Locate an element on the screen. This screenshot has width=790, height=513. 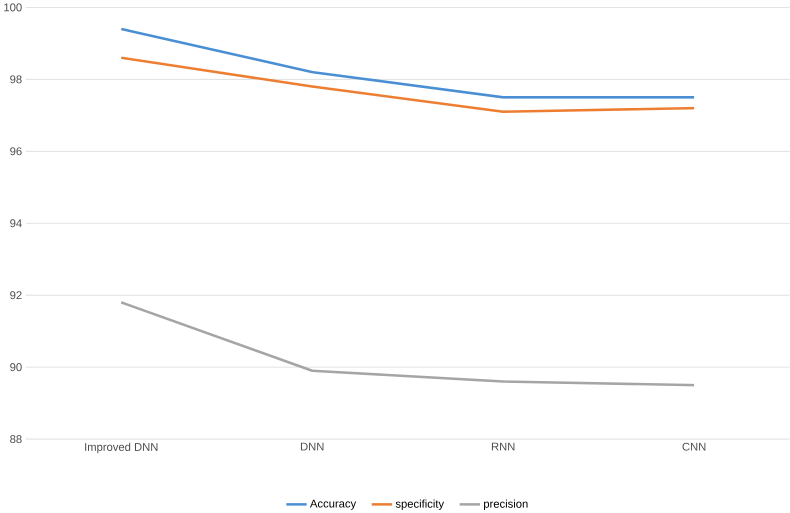
y-tick-label: 100 is located at coordinates (13, 7).